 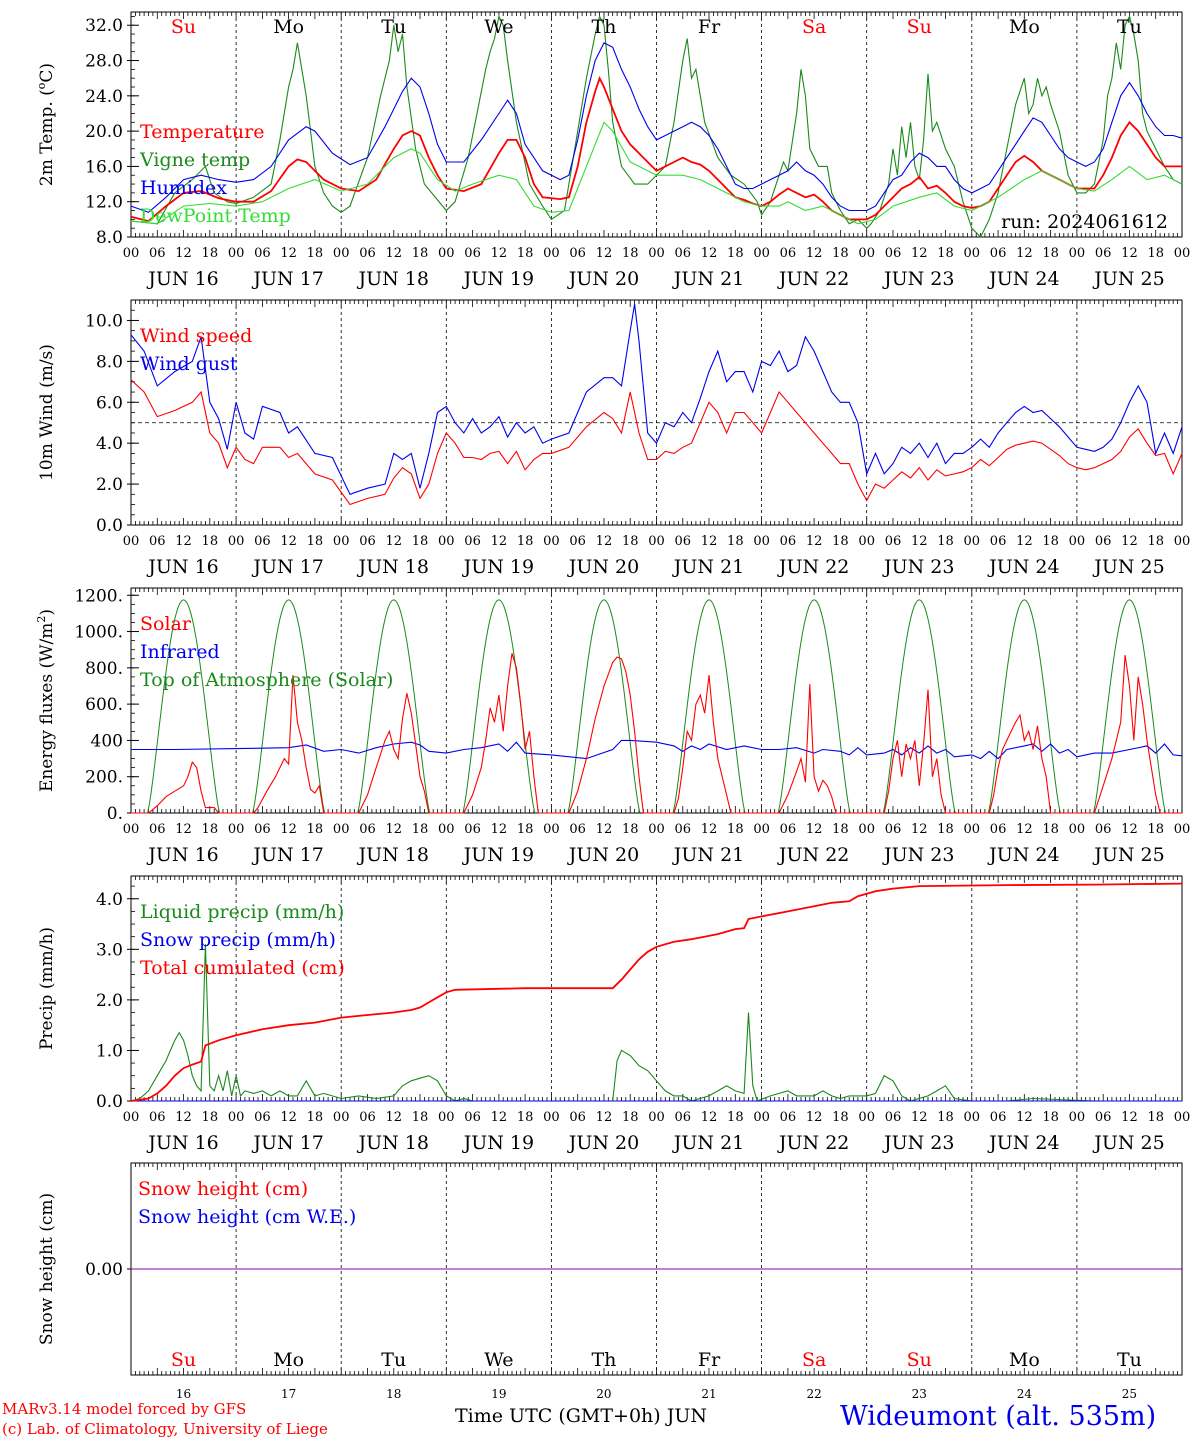 What do you see at coordinates (288, 1394) in the screenshot?
I see `day-number: 17` at bounding box center [288, 1394].